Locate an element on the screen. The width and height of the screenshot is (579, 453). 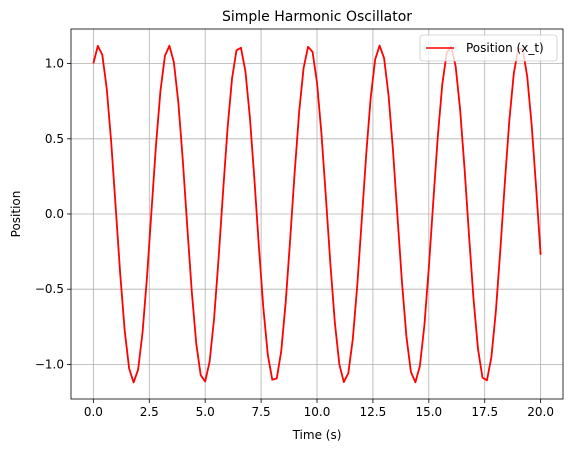
y-tick-label: 0.5 is located at coordinates (54, 139).